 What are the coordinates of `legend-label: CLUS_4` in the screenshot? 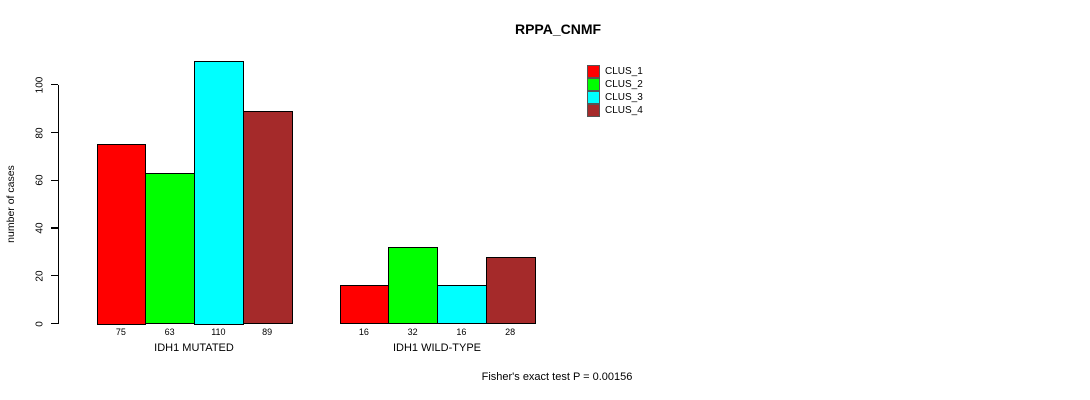 It's located at (624, 110).